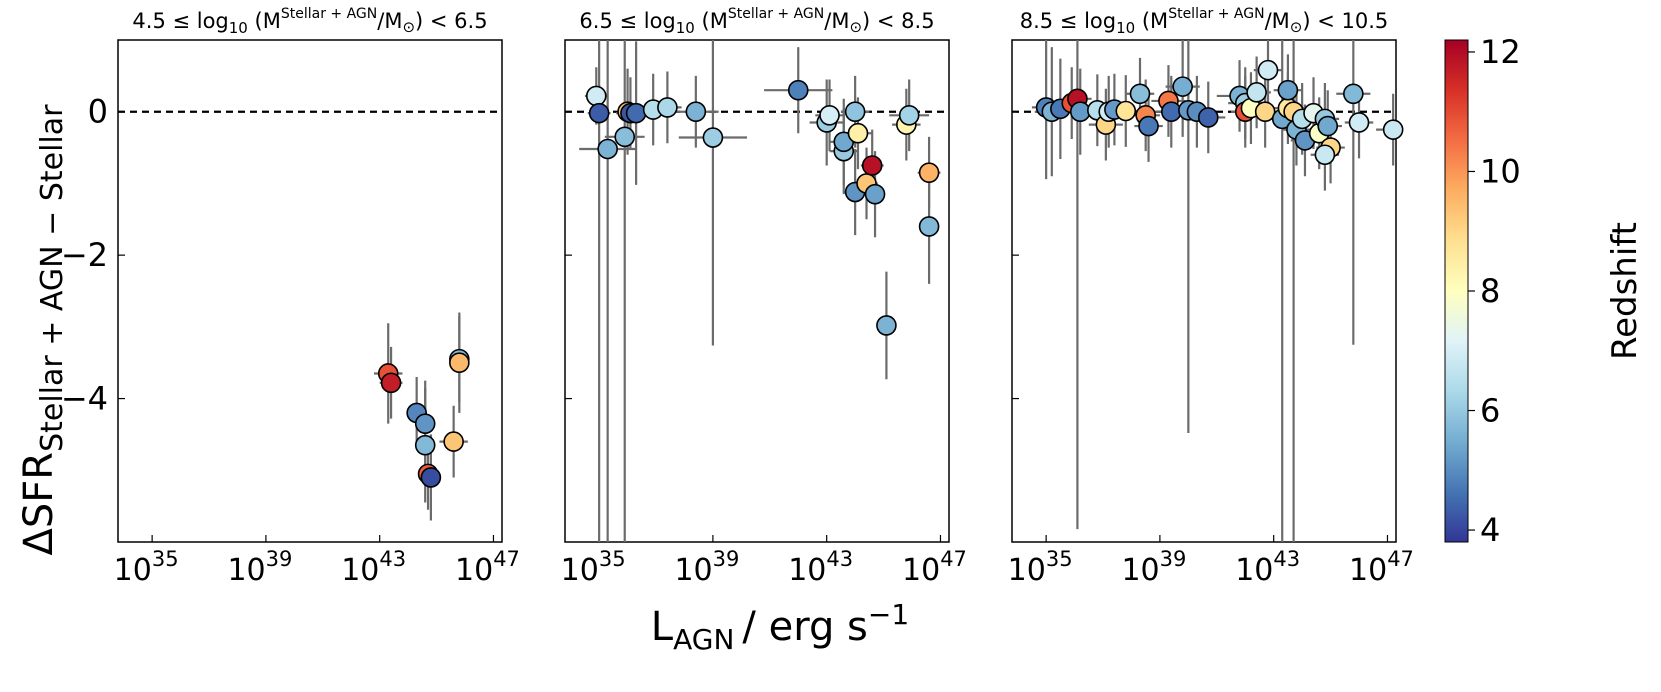  I want to click on y-tick-label: −2, so click(84, 255).